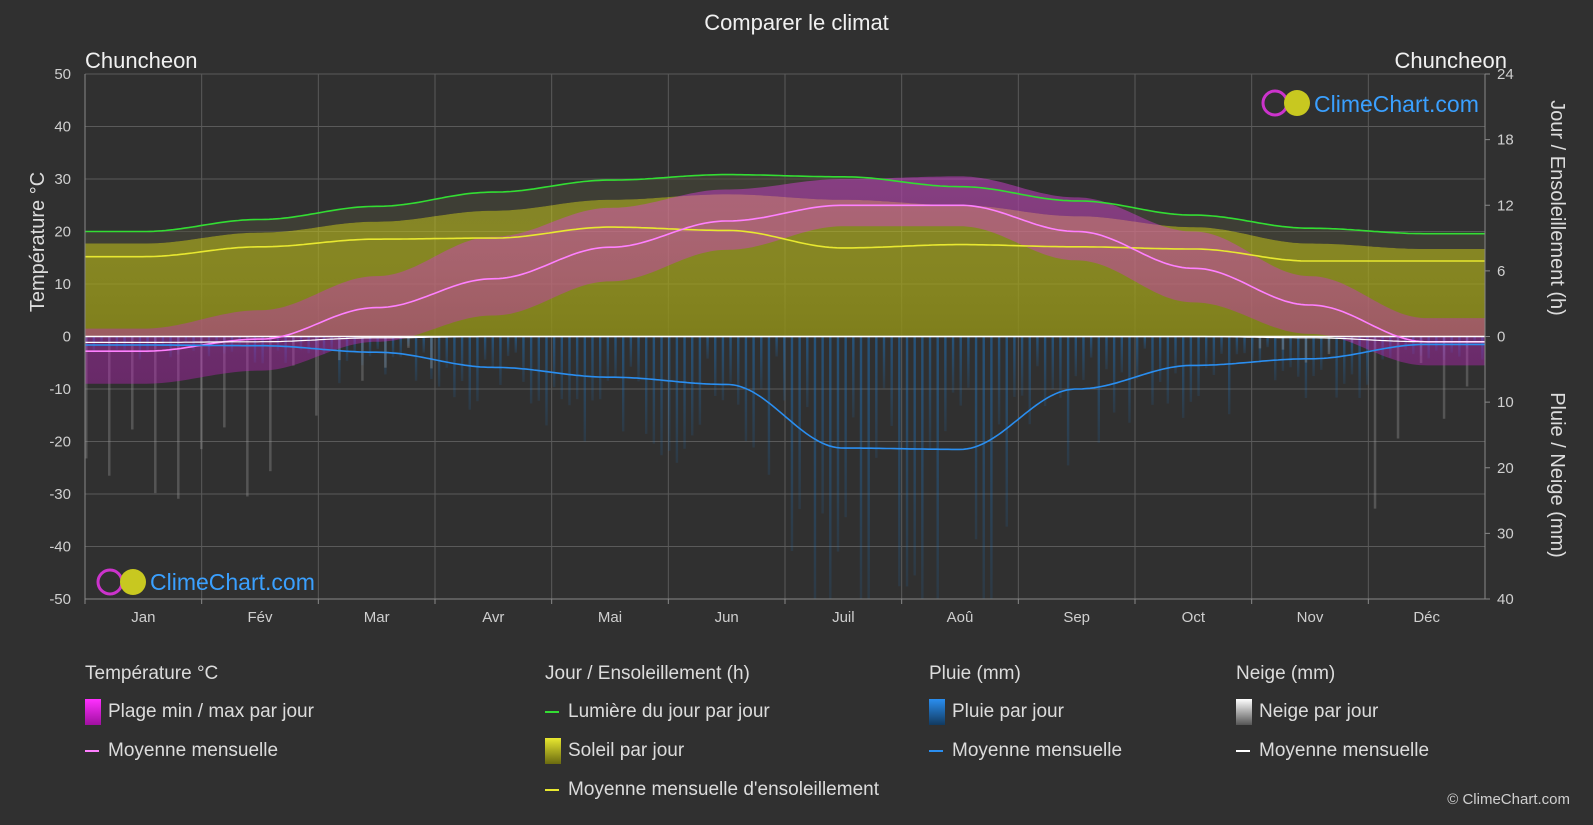 The height and width of the screenshot is (825, 1593). I want to click on watermark-top-text: ClimeChart.com, so click(1396, 104).